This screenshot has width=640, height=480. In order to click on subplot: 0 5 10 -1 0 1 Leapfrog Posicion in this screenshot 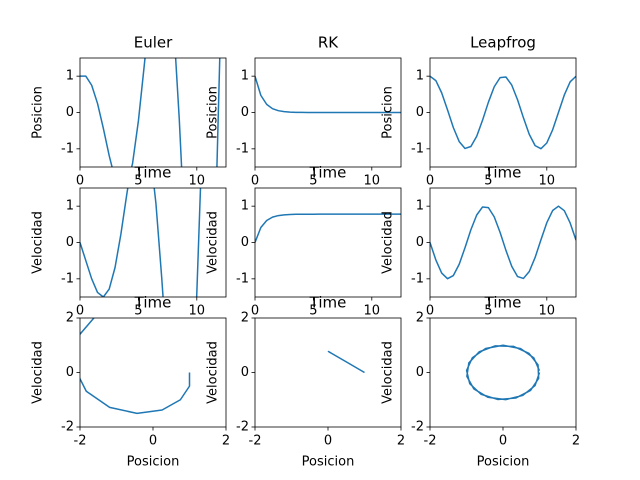, I will do `click(479, 111)`.